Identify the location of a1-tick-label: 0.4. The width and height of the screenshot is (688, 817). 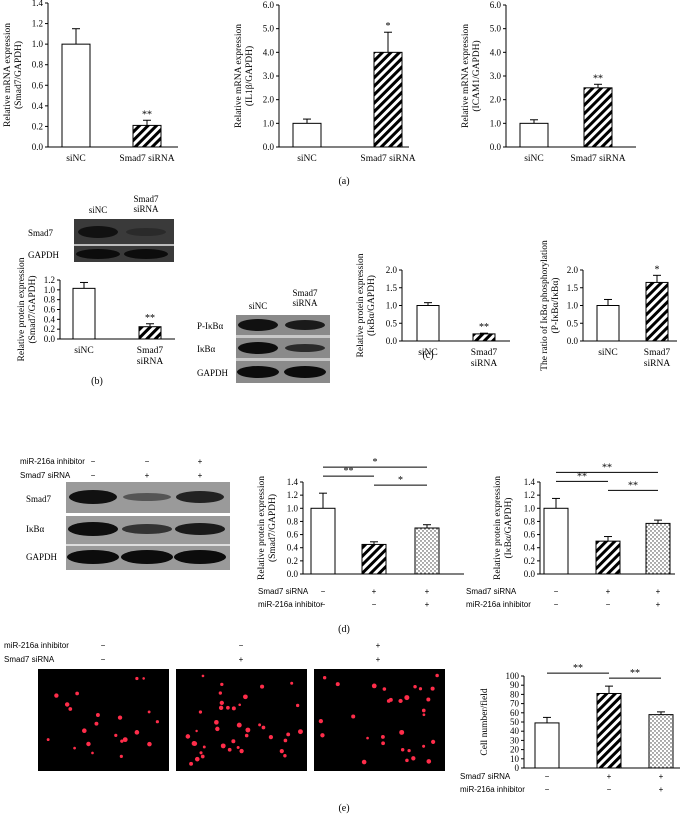
(38, 106).